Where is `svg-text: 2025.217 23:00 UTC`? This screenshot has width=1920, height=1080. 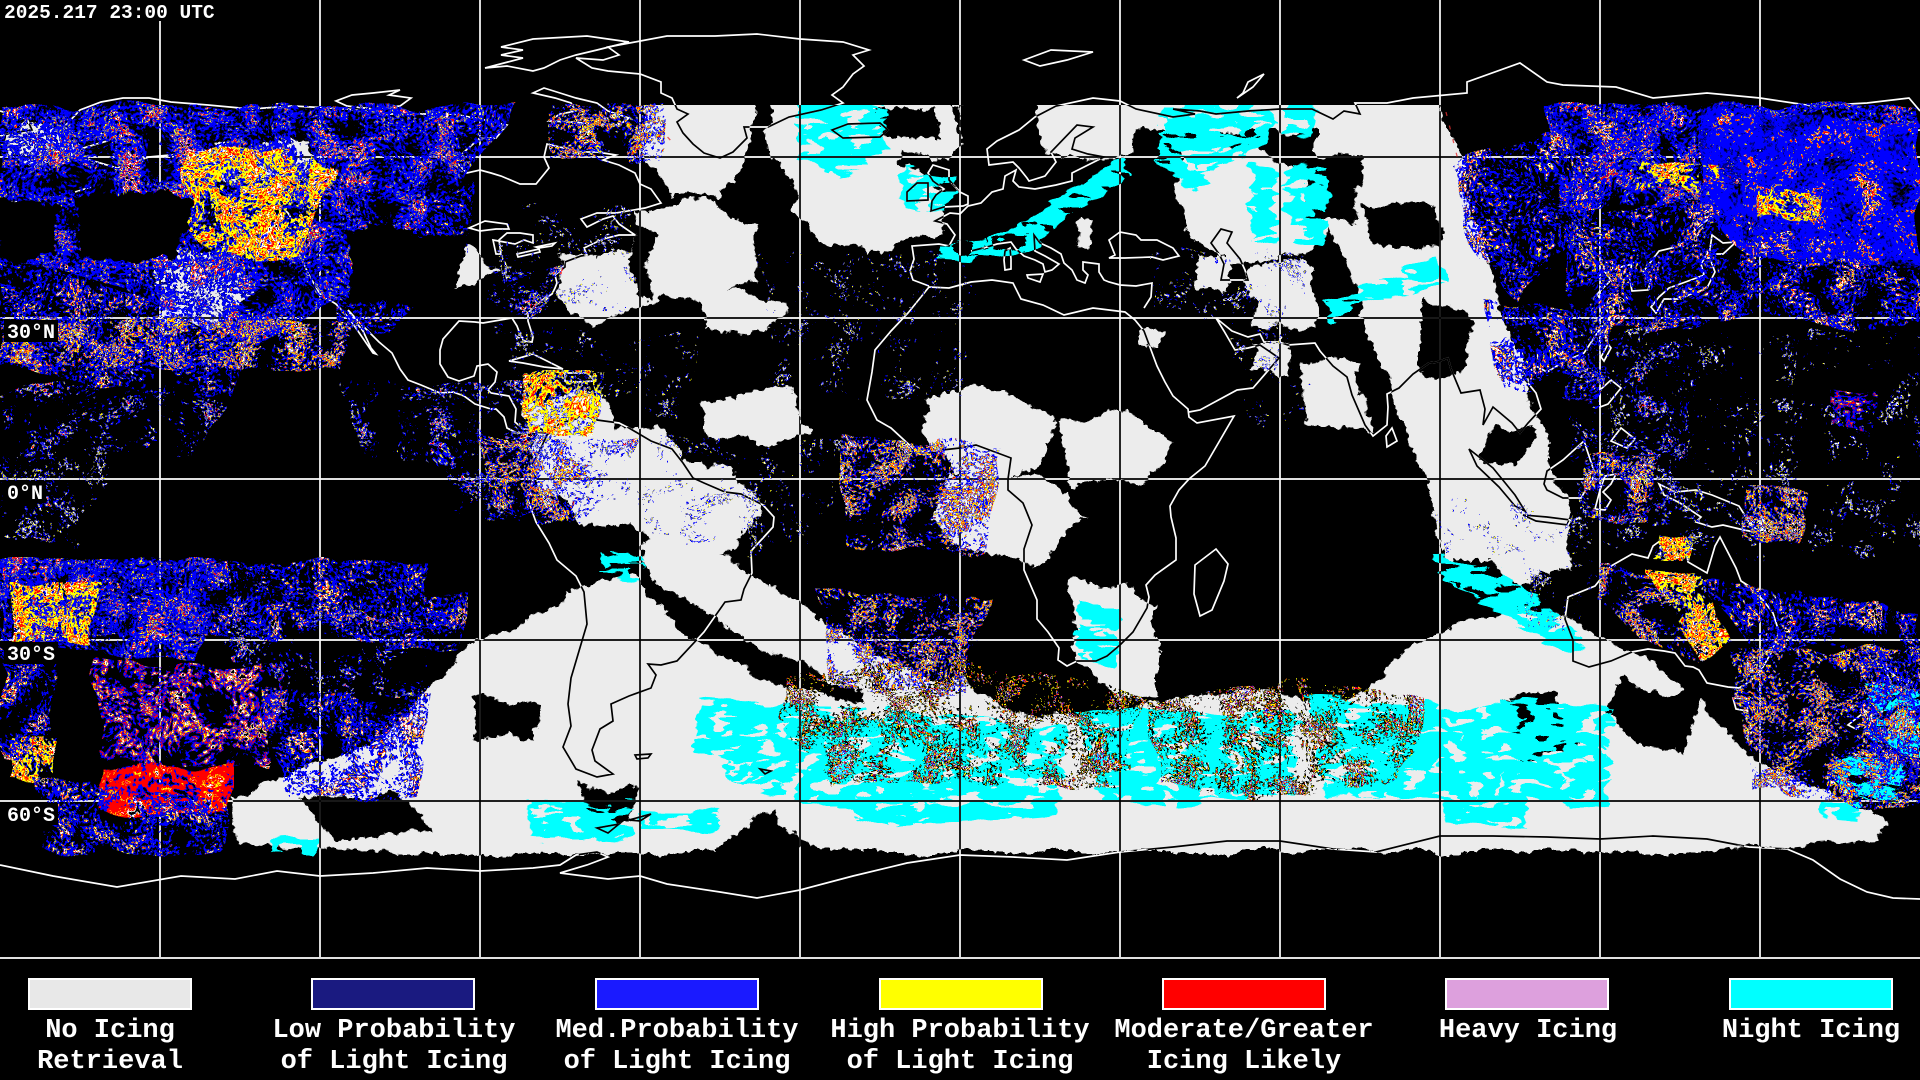
svg-text: 2025.217 23:00 UTC is located at coordinates (109, 13).